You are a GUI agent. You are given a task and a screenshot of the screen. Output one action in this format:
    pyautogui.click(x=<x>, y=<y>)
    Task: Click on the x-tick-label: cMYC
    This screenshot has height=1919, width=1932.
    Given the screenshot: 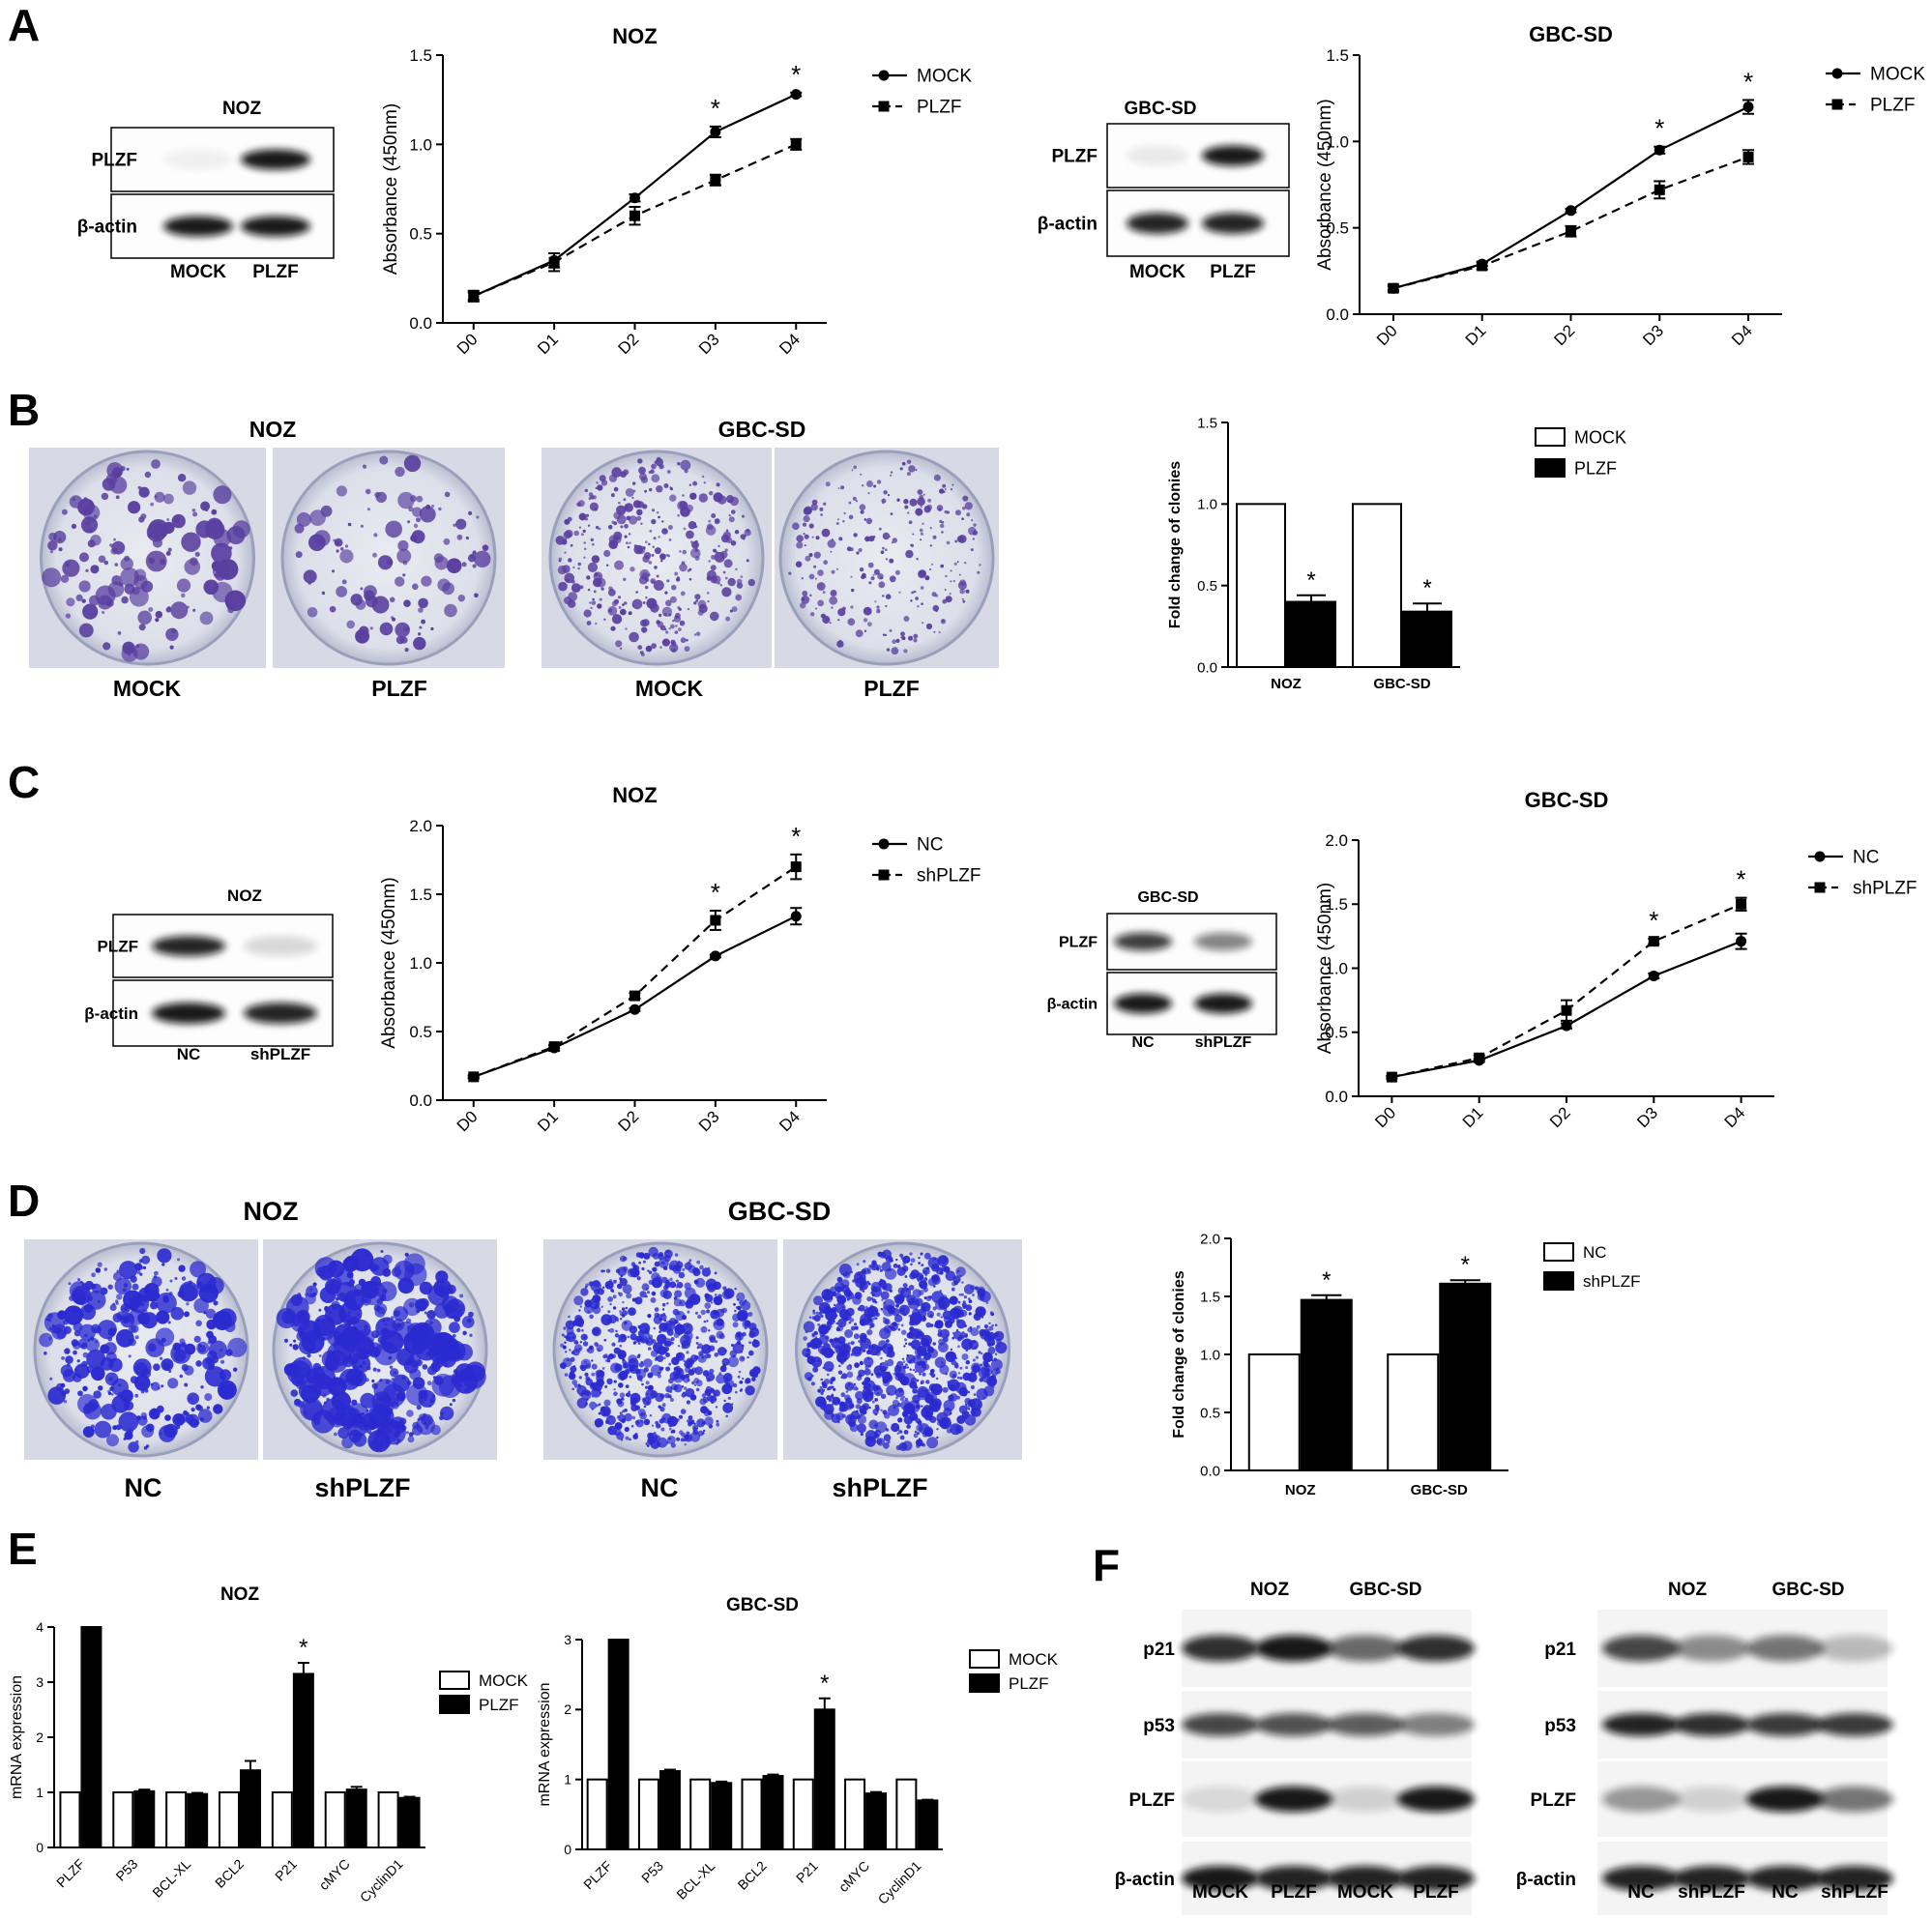 What is the action you would take?
    pyautogui.click(x=853, y=1876)
    